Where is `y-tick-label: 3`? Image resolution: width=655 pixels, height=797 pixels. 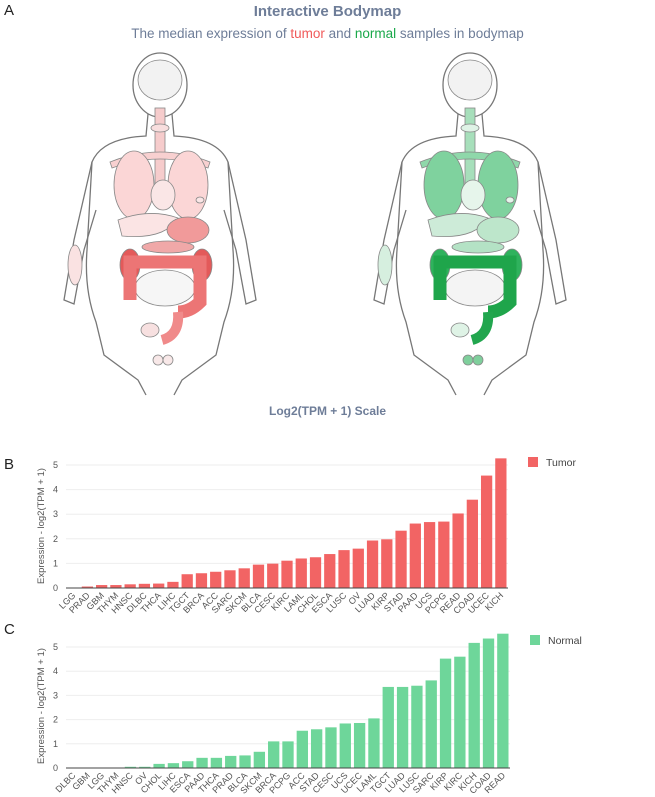
y-tick-label: 3 is located at coordinates (55, 695).